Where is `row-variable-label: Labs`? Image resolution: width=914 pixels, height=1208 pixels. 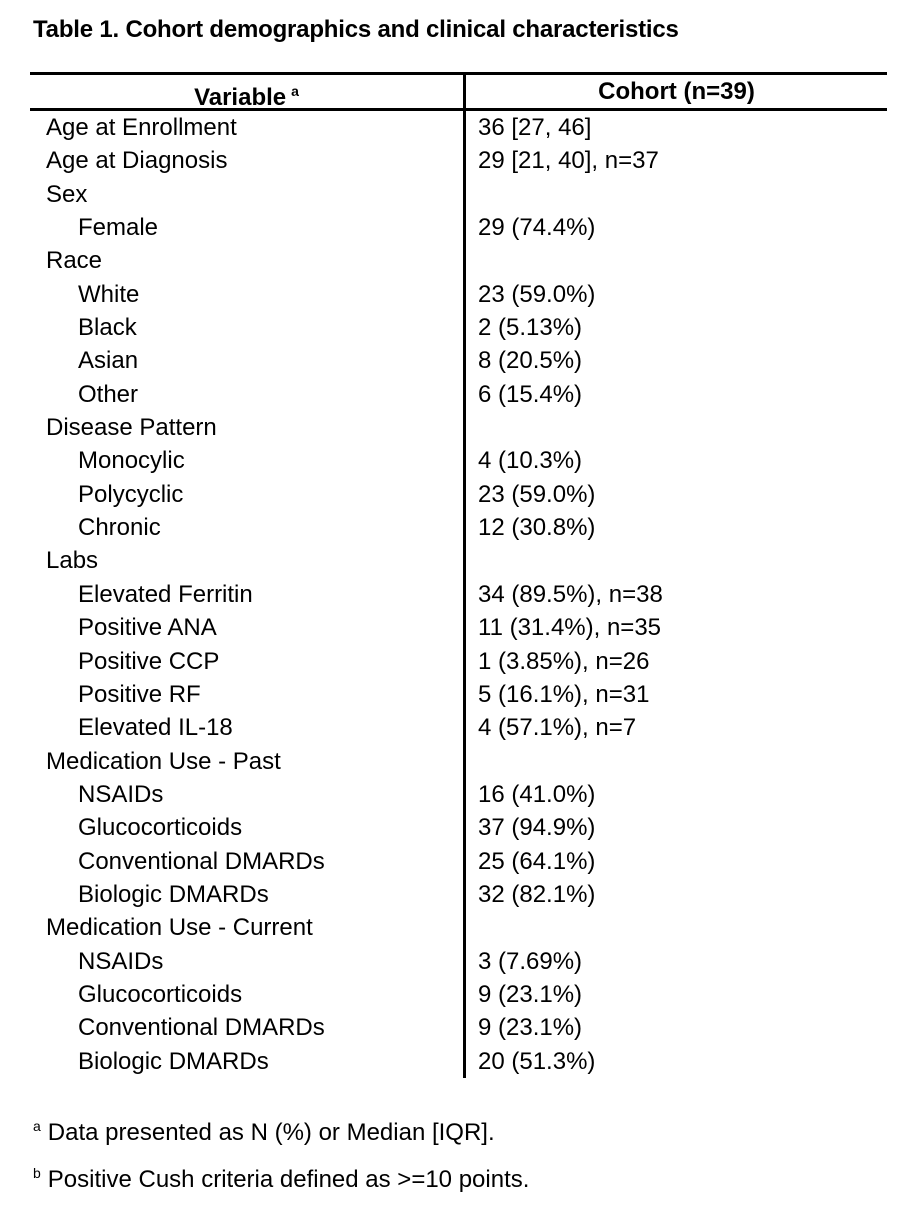 row-variable-label: Labs is located at coordinates (72, 561).